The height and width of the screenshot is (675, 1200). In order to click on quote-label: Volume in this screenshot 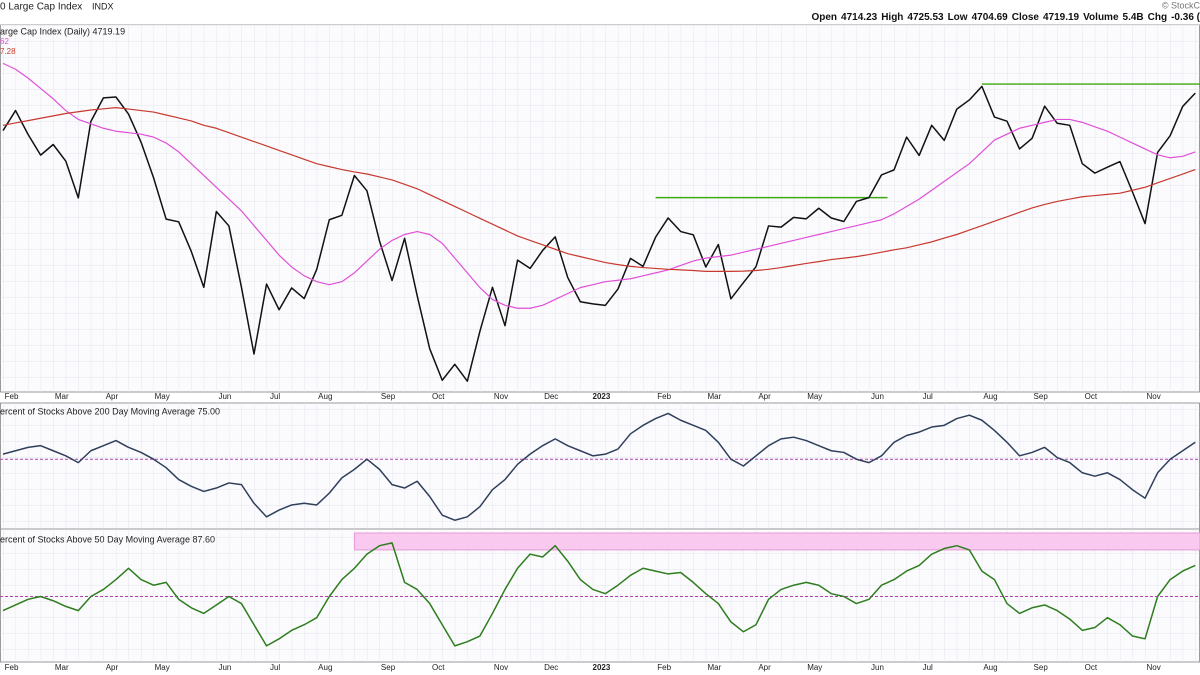, I will do `click(1101, 17)`.